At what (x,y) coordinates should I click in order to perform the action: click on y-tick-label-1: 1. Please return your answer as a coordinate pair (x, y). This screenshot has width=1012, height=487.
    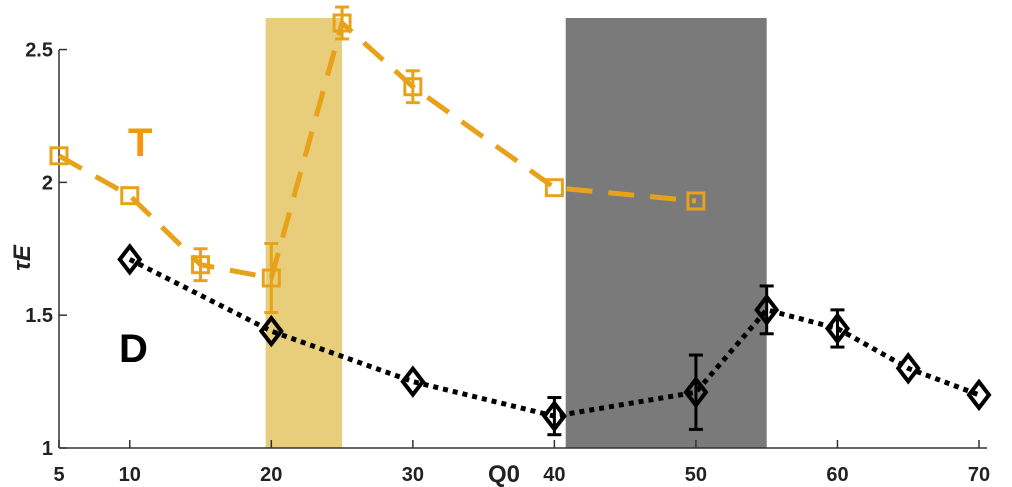
    Looking at the image, I should click on (47, 449).